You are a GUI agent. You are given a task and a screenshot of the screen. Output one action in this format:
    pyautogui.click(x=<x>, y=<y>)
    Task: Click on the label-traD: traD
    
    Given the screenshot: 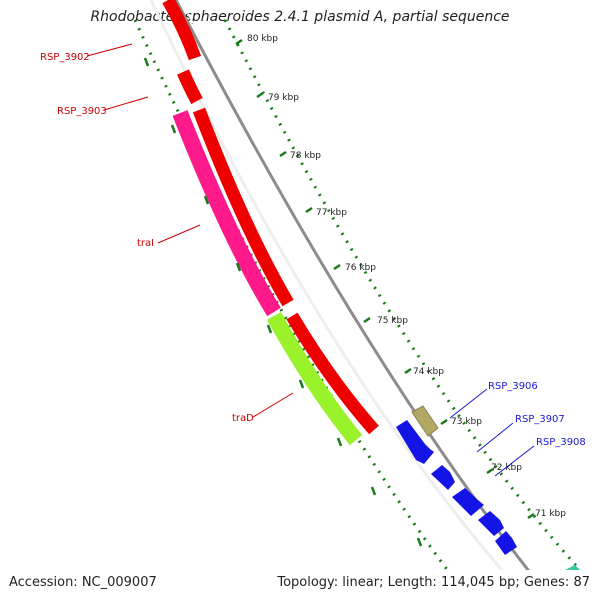 What is the action you would take?
    pyautogui.click(x=263, y=408)
    